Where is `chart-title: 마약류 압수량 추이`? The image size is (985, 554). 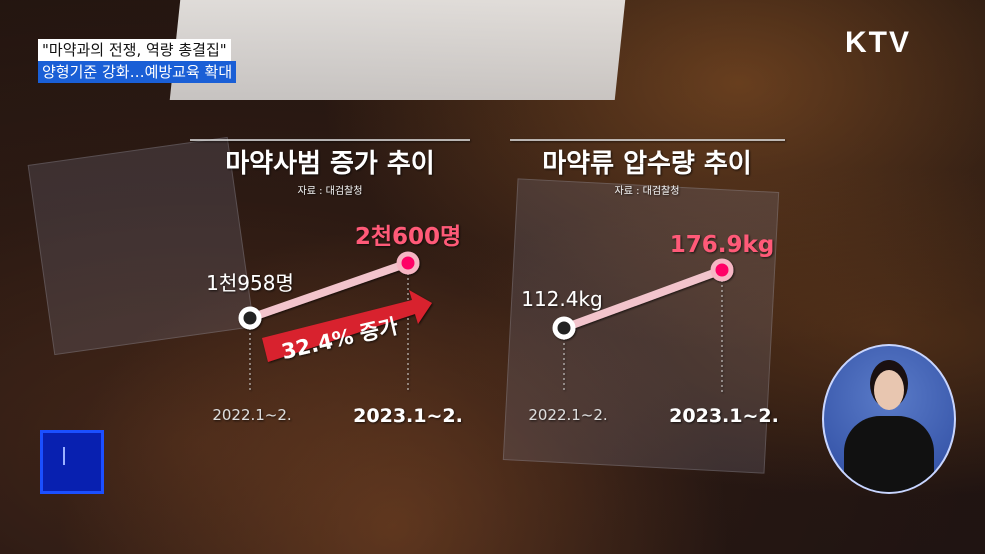
chart-title: 마약류 압수량 추이 is located at coordinates (646, 164).